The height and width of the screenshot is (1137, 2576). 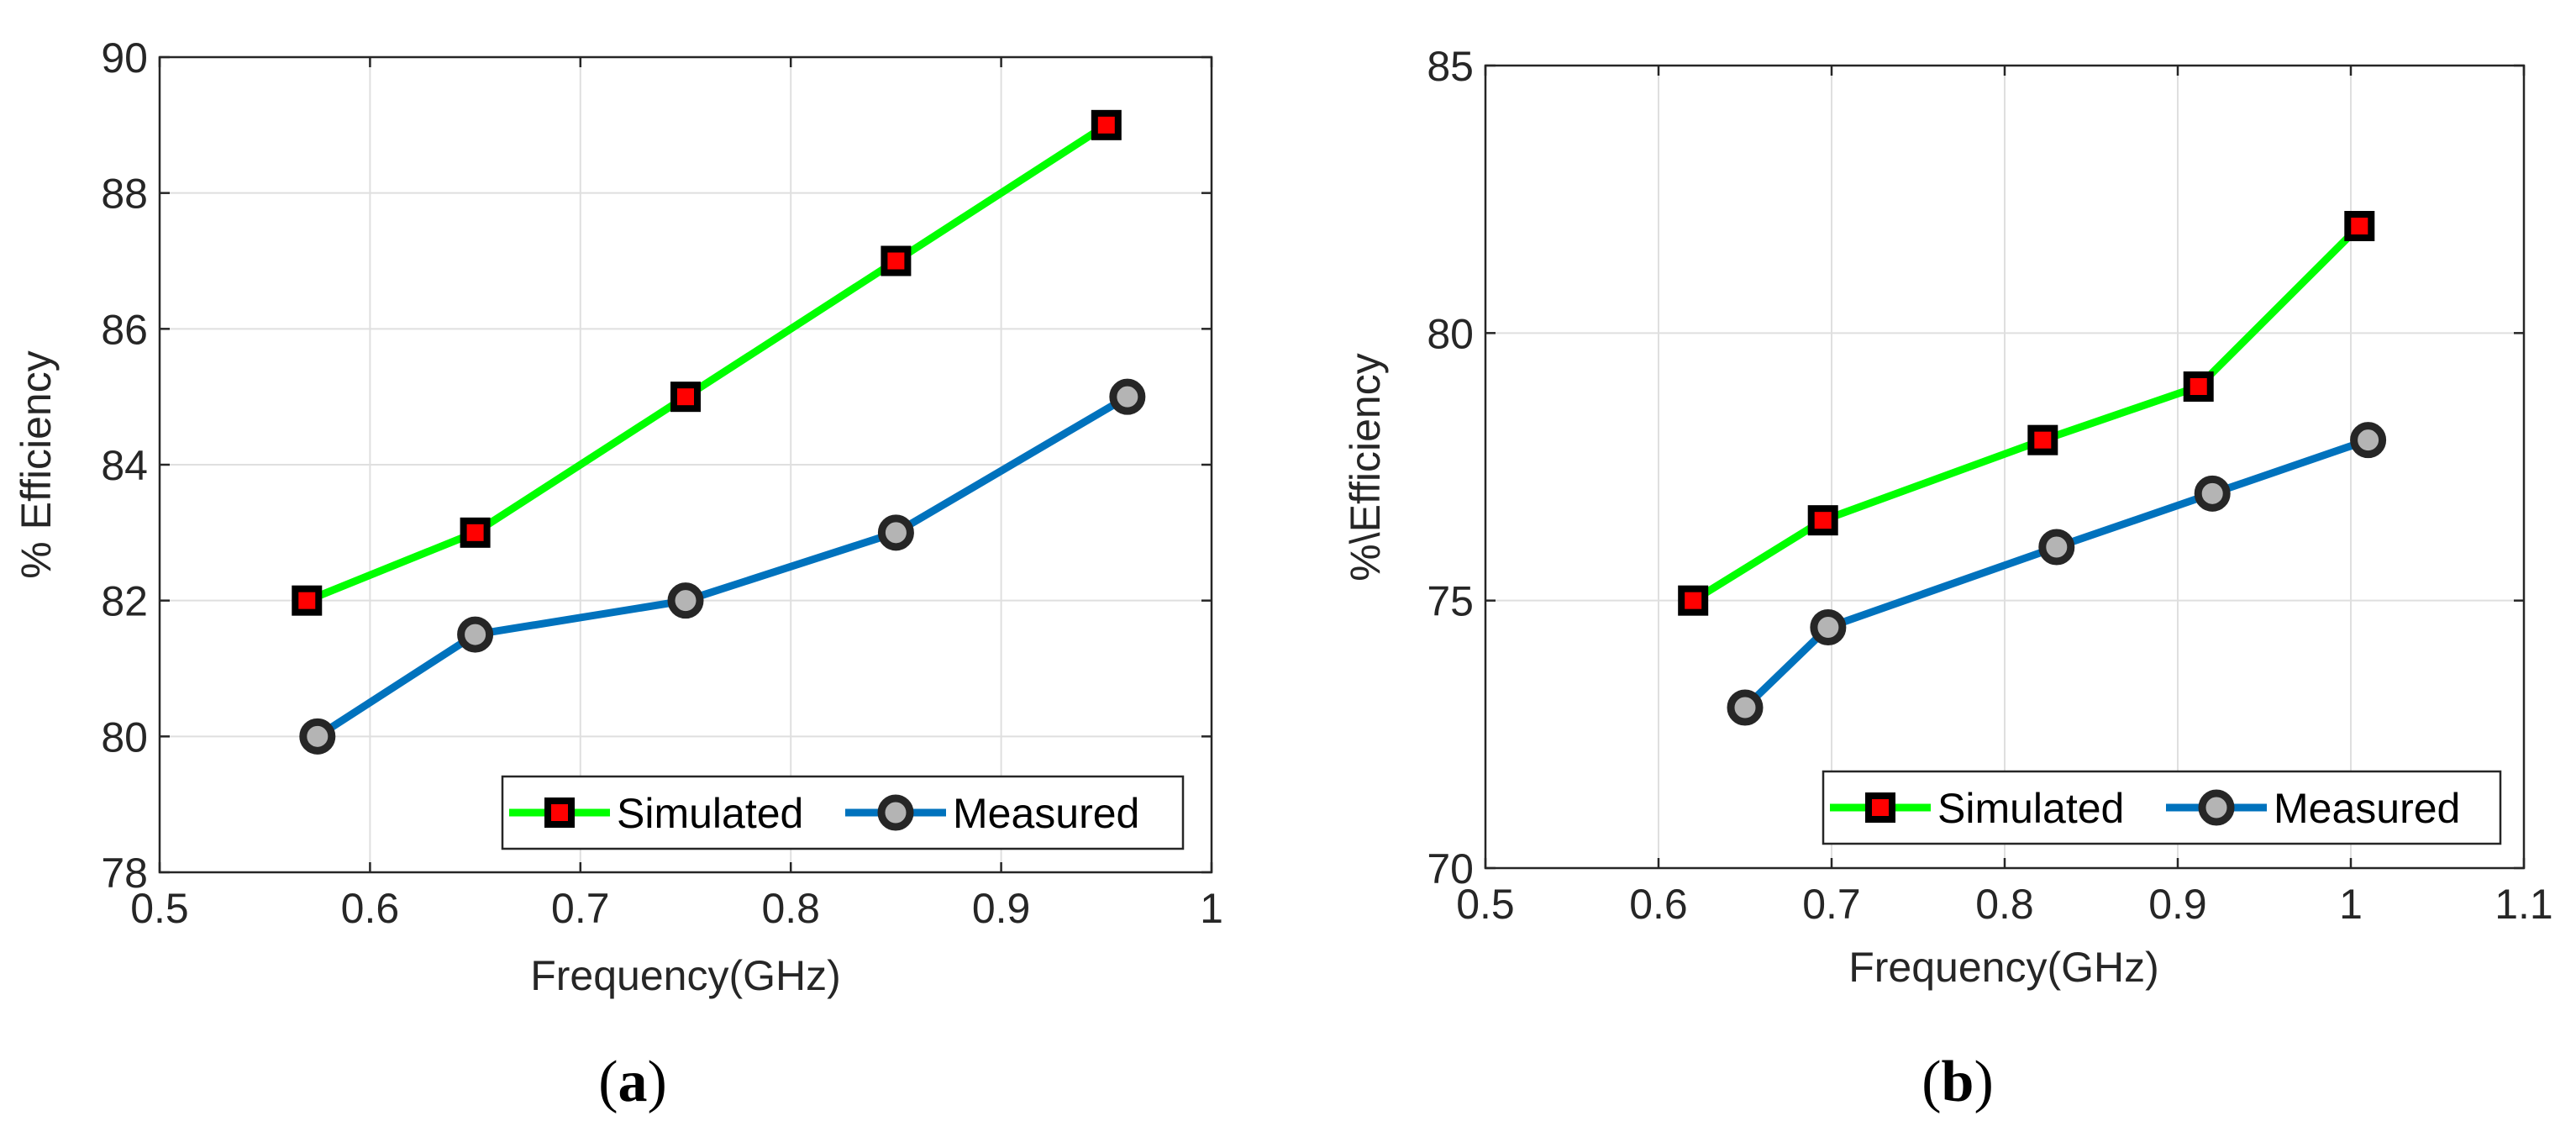 What do you see at coordinates (1450, 66) in the screenshot?
I see `y-tick-label: 85` at bounding box center [1450, 66].